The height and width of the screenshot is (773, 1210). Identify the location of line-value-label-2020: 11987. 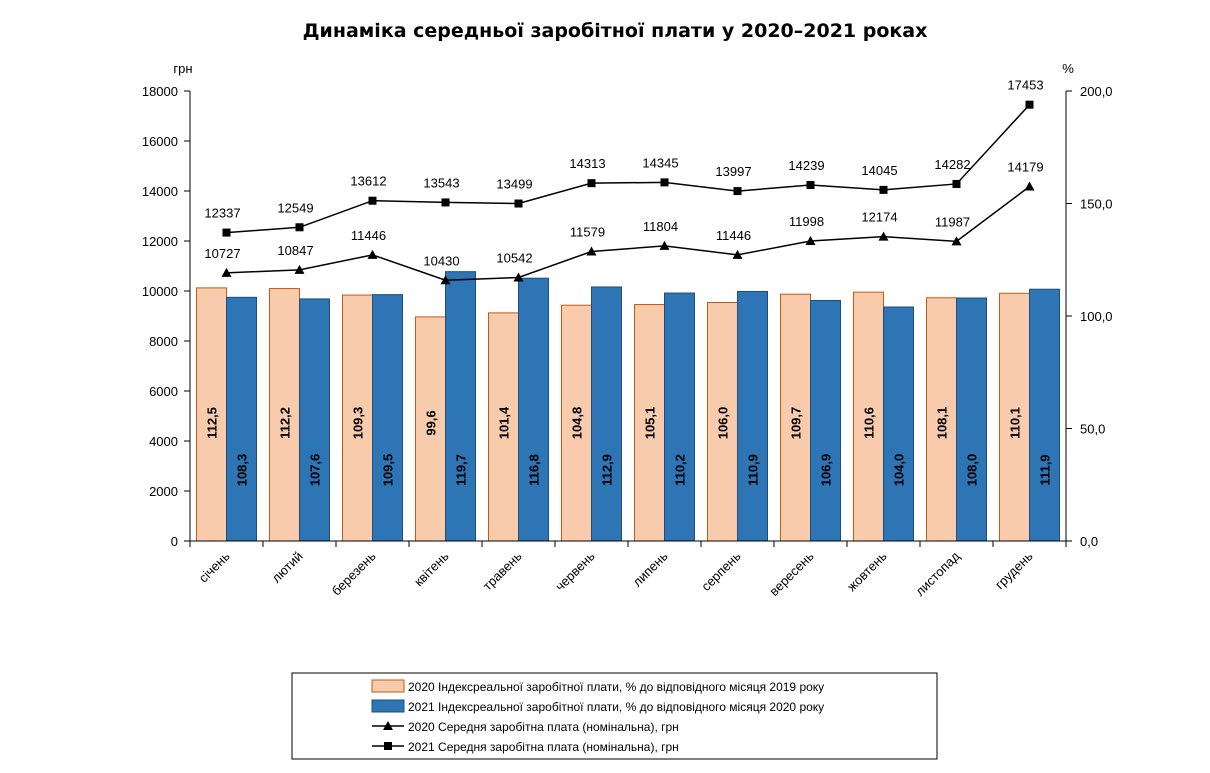
(952, 221).